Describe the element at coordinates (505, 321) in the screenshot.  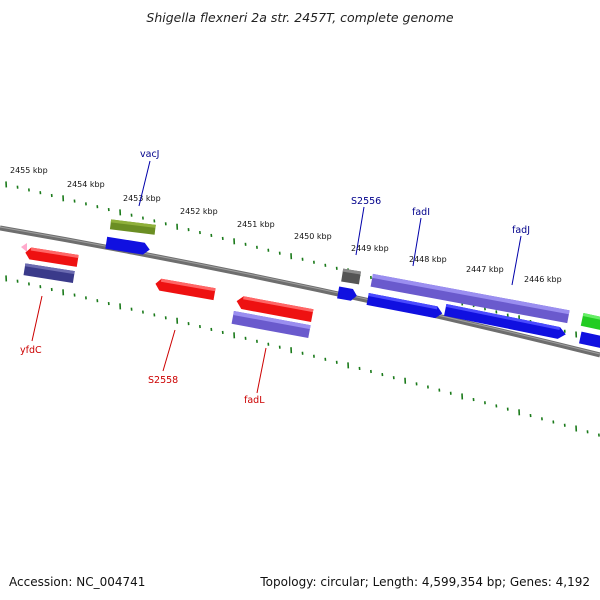
I see `feature-fadJ-cds` at that location.